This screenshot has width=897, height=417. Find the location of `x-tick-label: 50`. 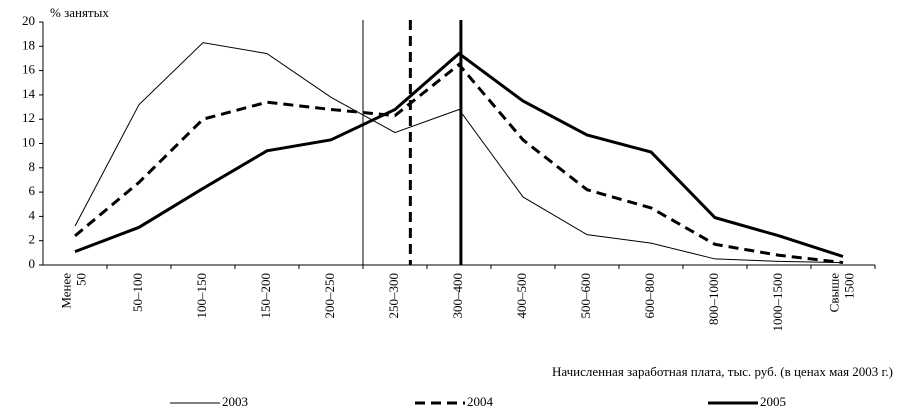

x-tick-label: 50 is located at coordinates (80, 279).